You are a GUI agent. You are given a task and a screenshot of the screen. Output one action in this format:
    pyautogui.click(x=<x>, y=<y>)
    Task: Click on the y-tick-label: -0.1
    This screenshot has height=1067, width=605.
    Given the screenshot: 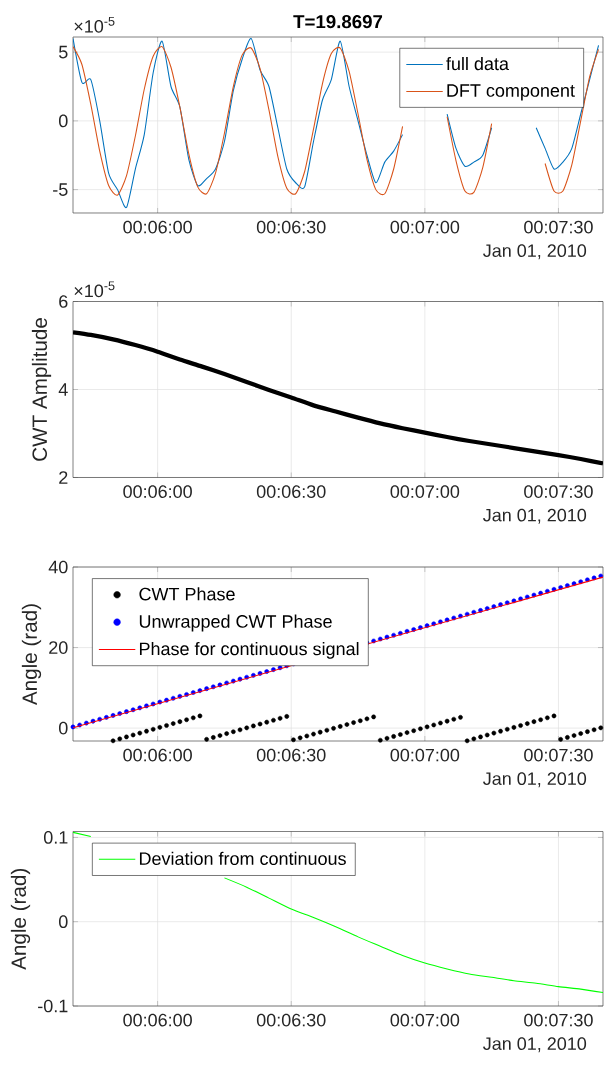 What is the action you would take?
    pyautogui.click(x=53, y=1006)
    